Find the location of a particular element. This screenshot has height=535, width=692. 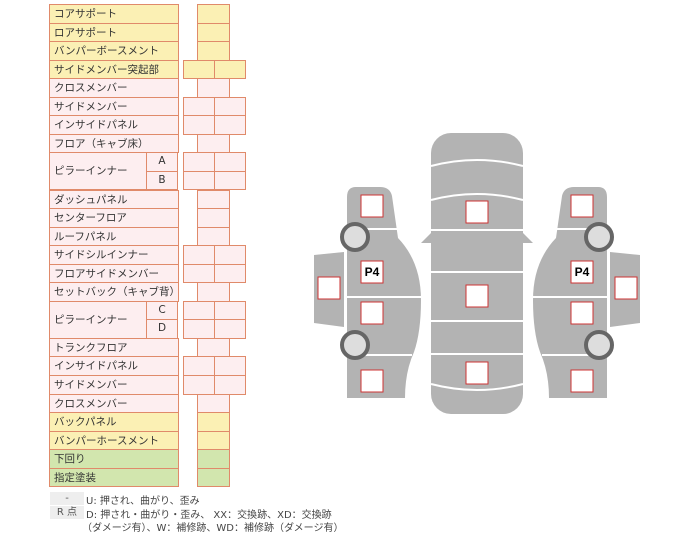

left-p4-marker: P4 is located at coordinates (372, 272).